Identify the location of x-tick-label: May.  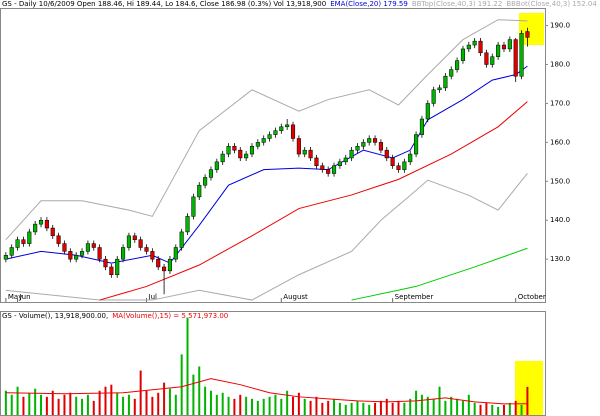
(15, 297).